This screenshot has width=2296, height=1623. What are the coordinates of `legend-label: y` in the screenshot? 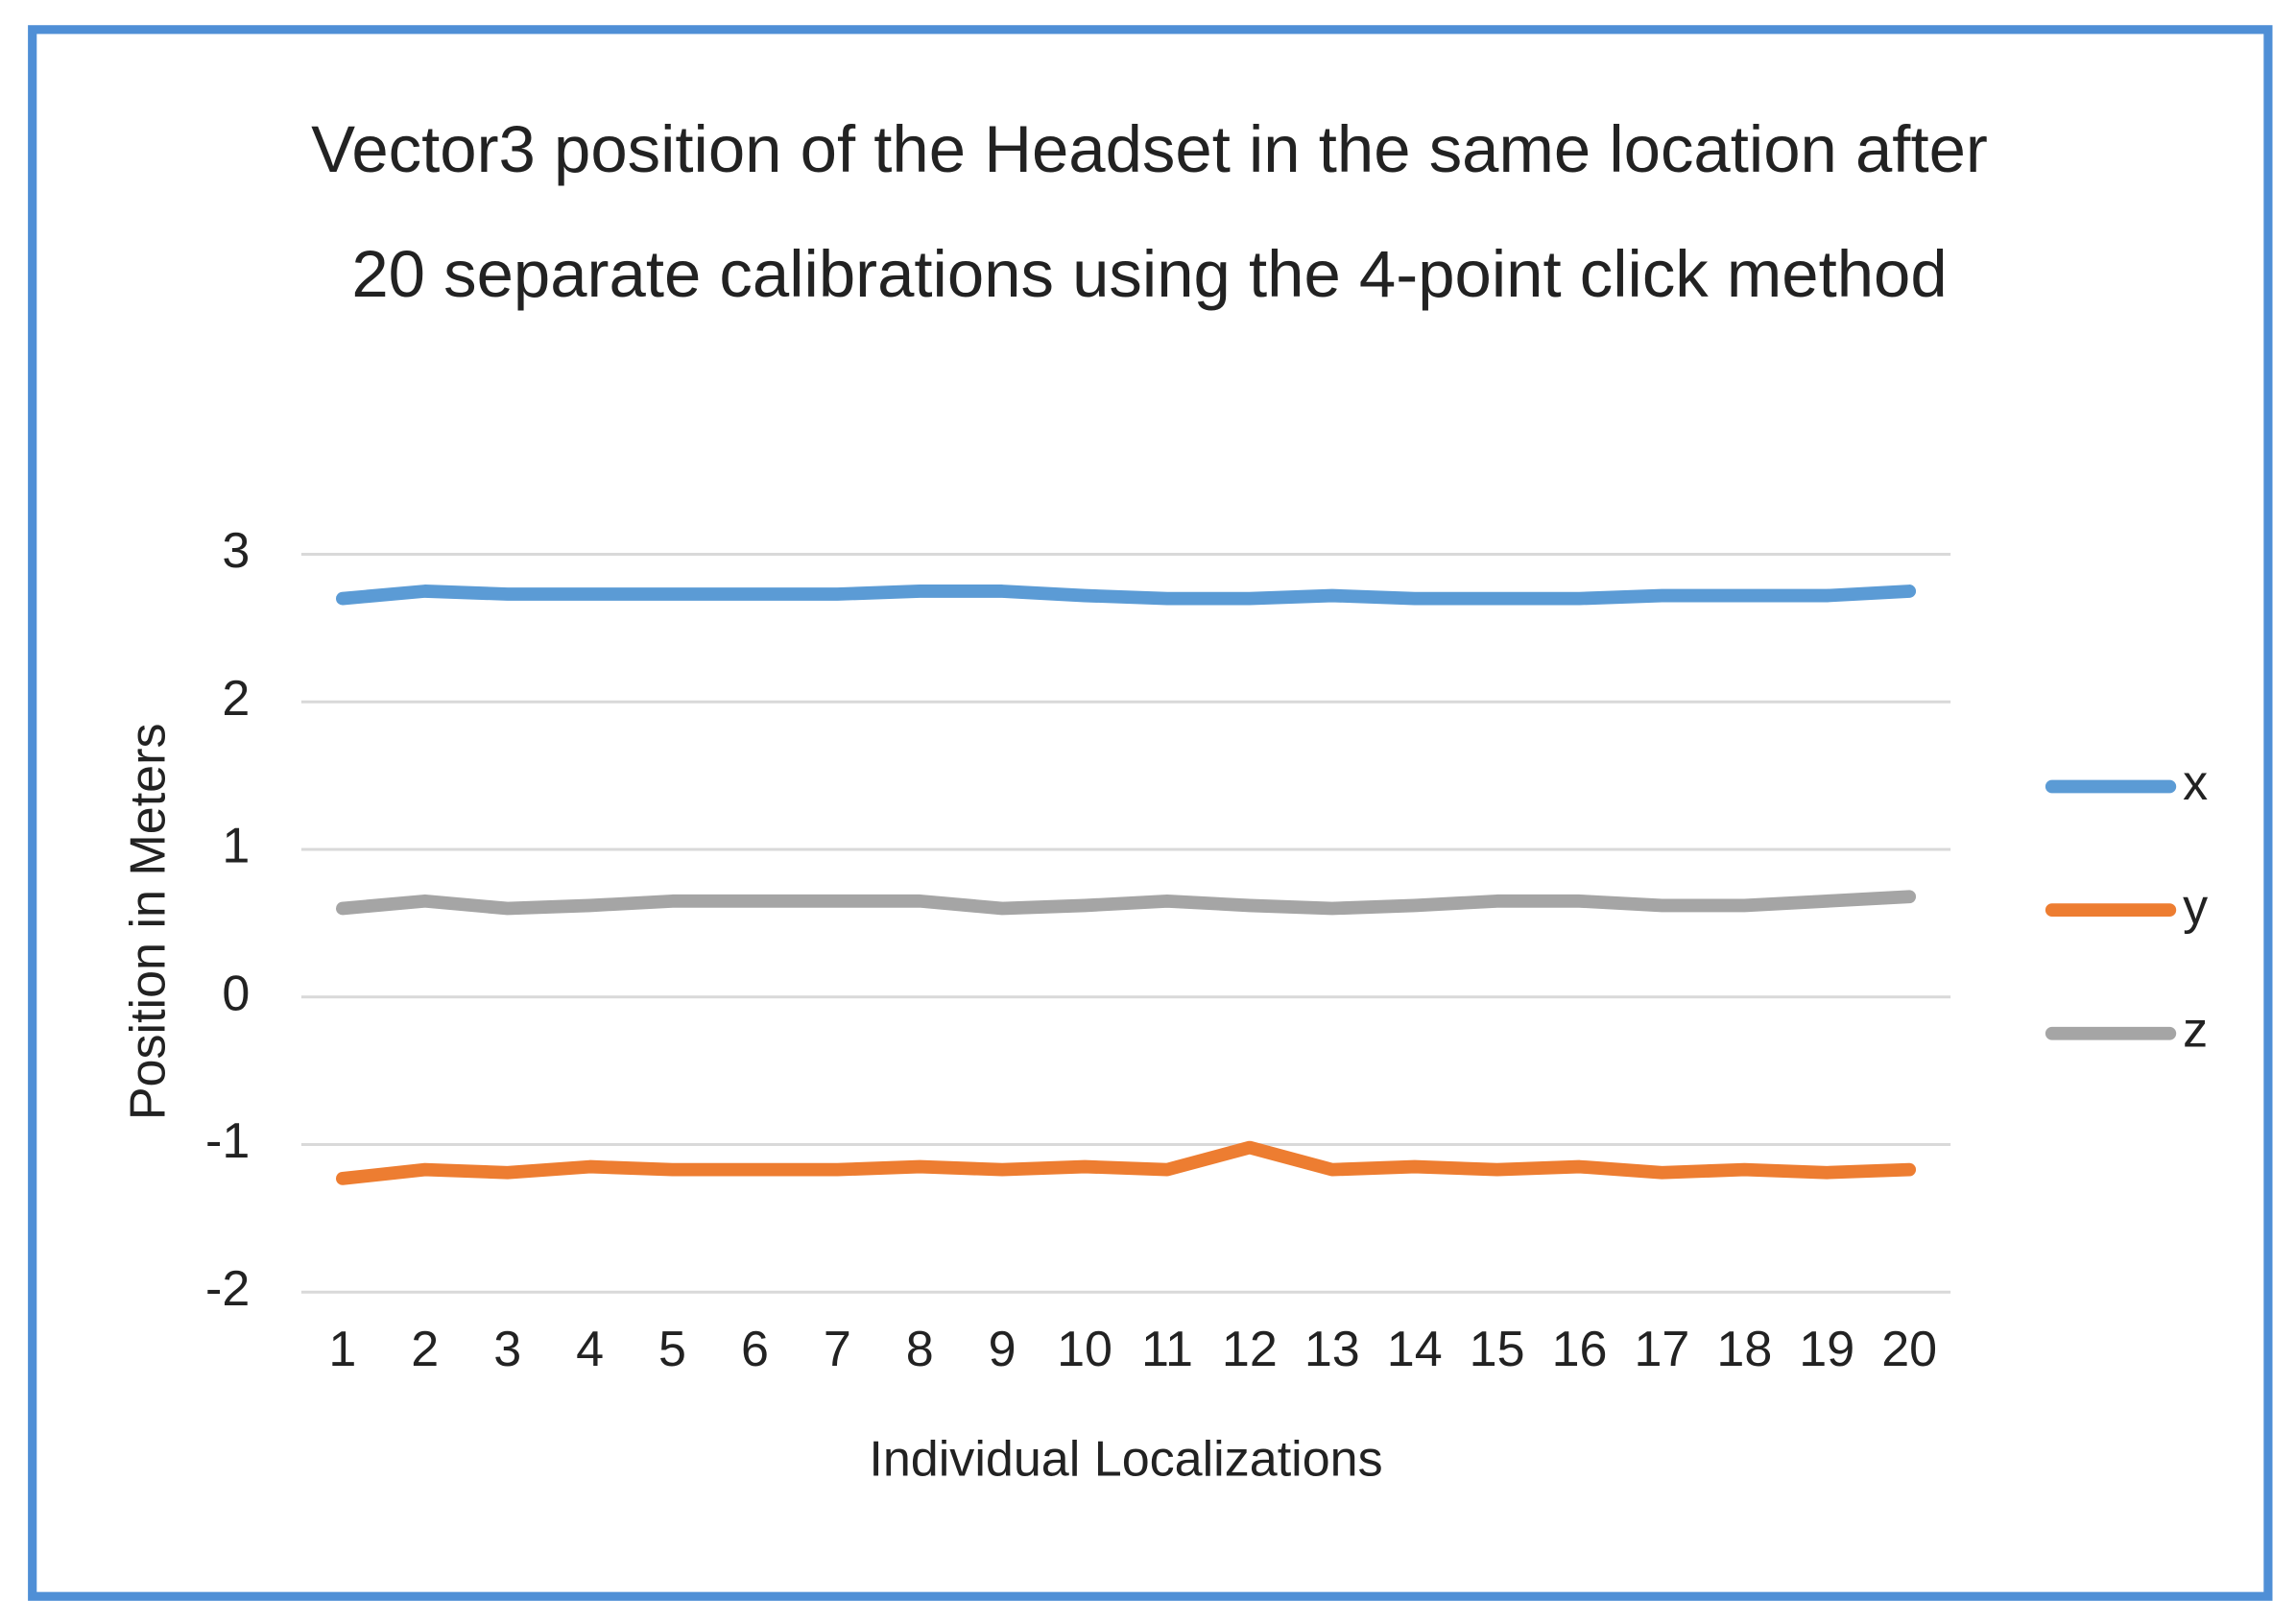 It's located at (2196, 907).